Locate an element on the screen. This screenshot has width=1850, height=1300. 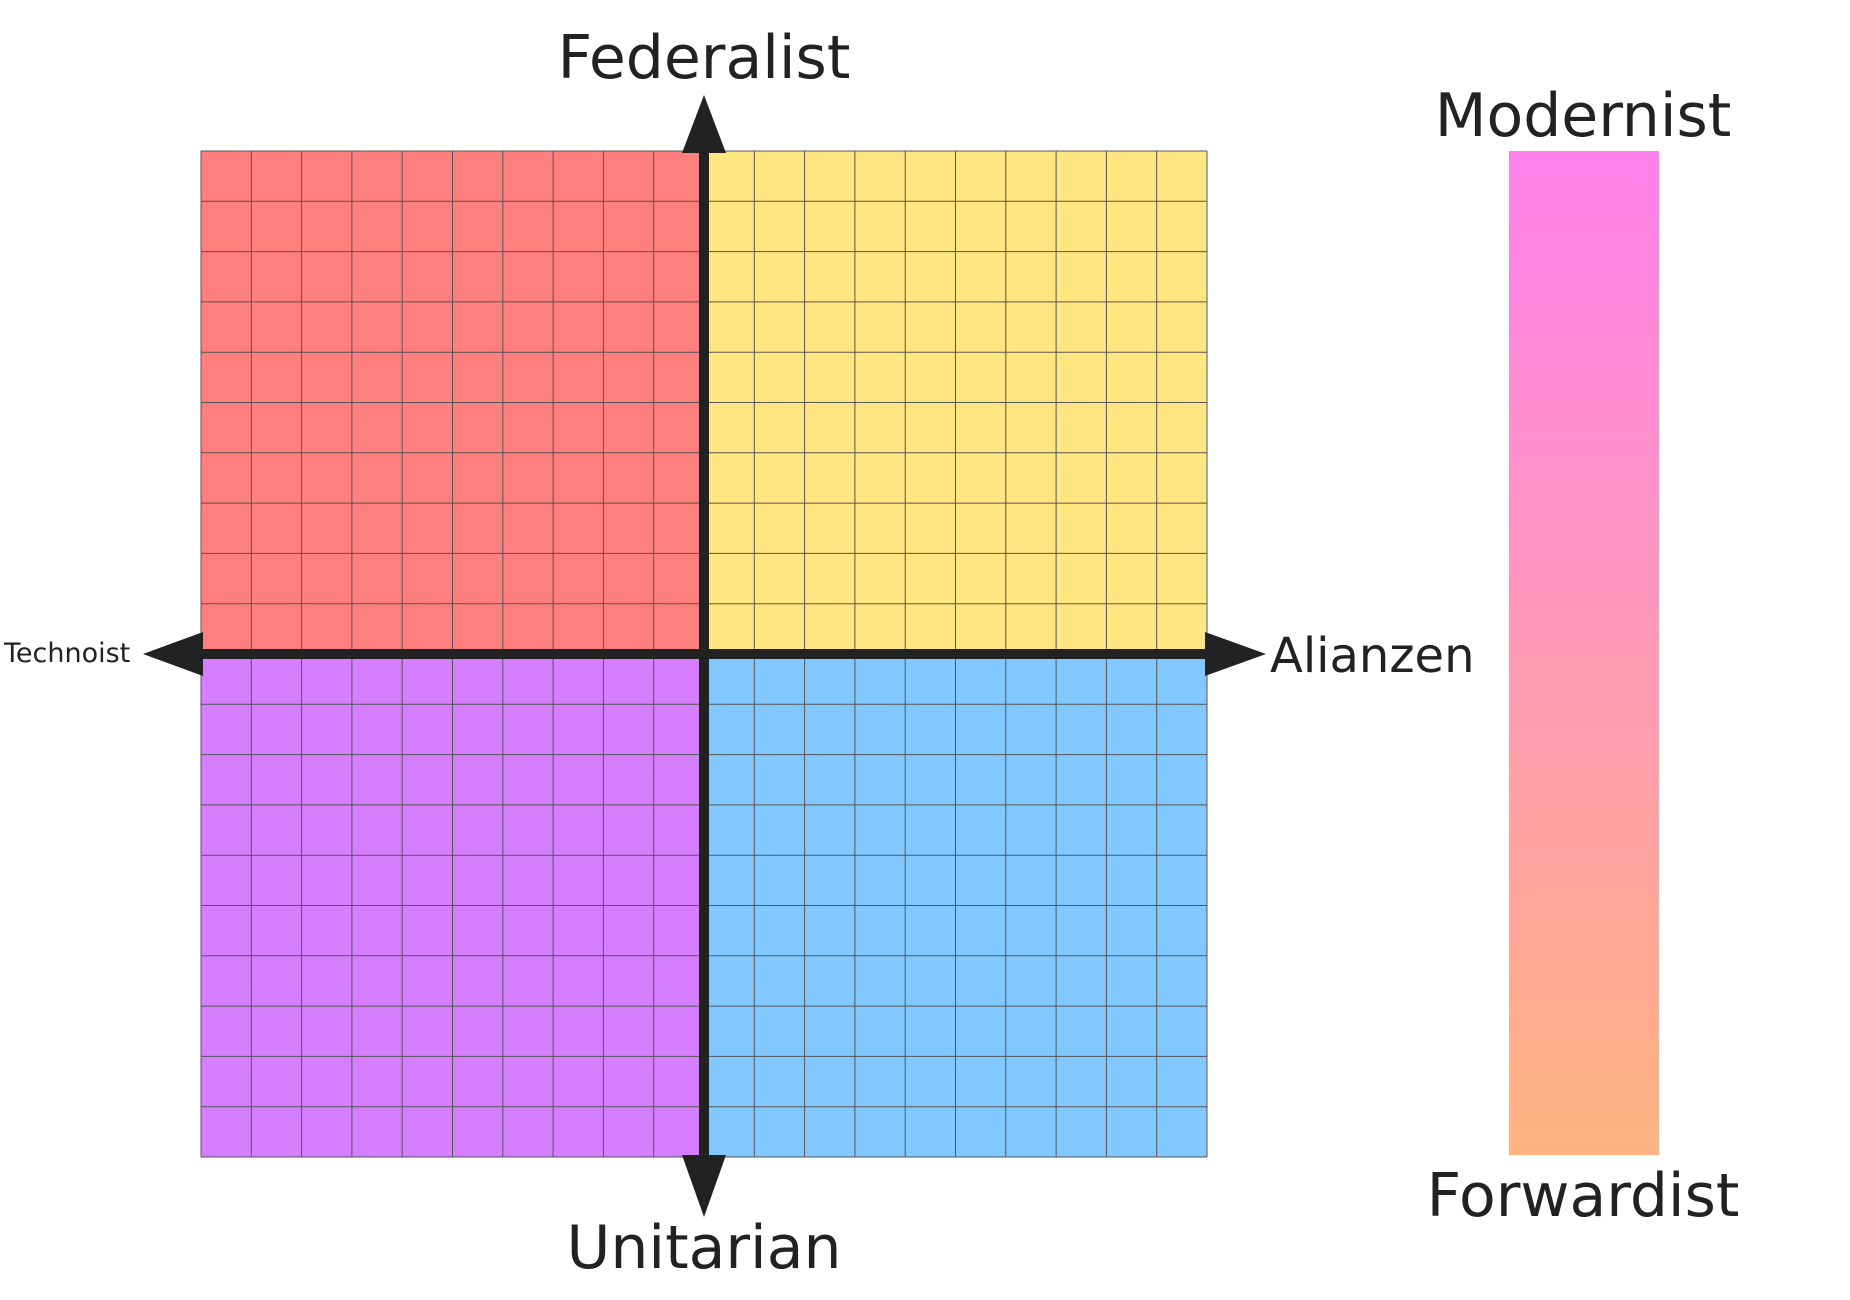
vertical-gradient-scale is located at coordinates (1584, 653).